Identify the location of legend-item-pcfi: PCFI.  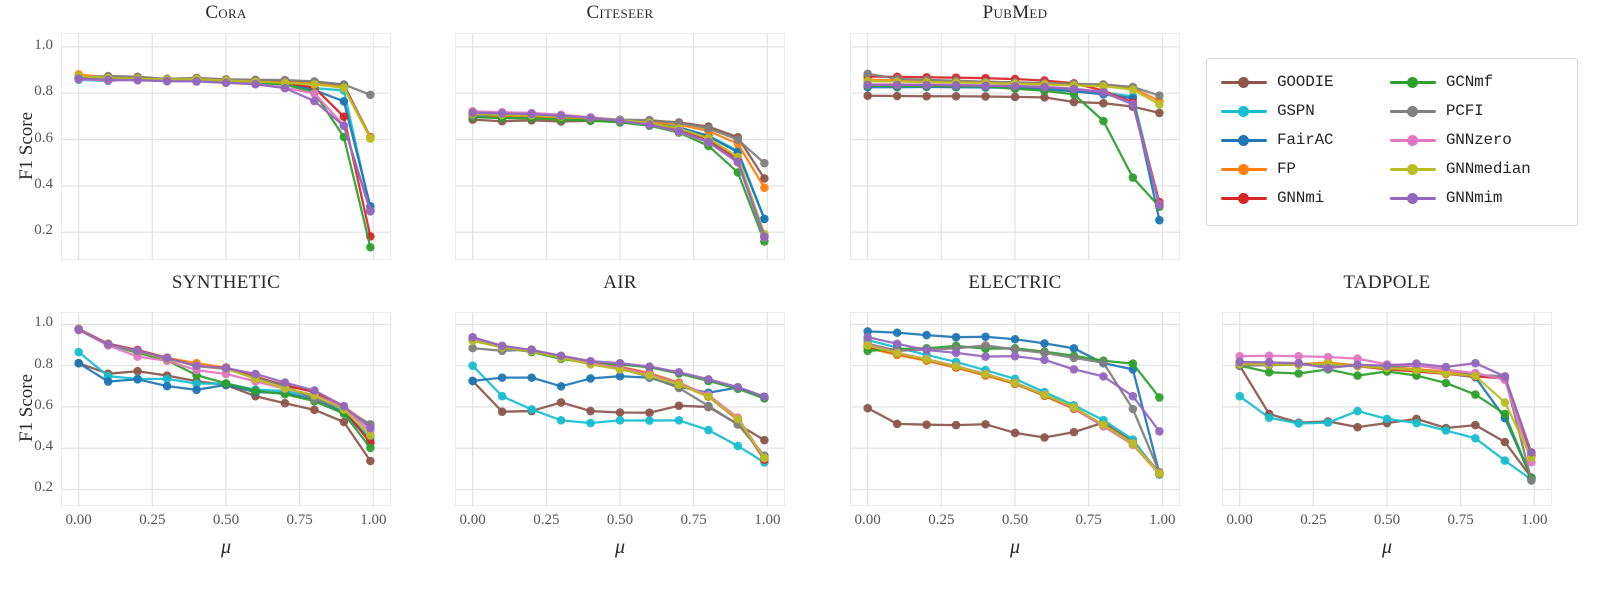
(1476, 111).